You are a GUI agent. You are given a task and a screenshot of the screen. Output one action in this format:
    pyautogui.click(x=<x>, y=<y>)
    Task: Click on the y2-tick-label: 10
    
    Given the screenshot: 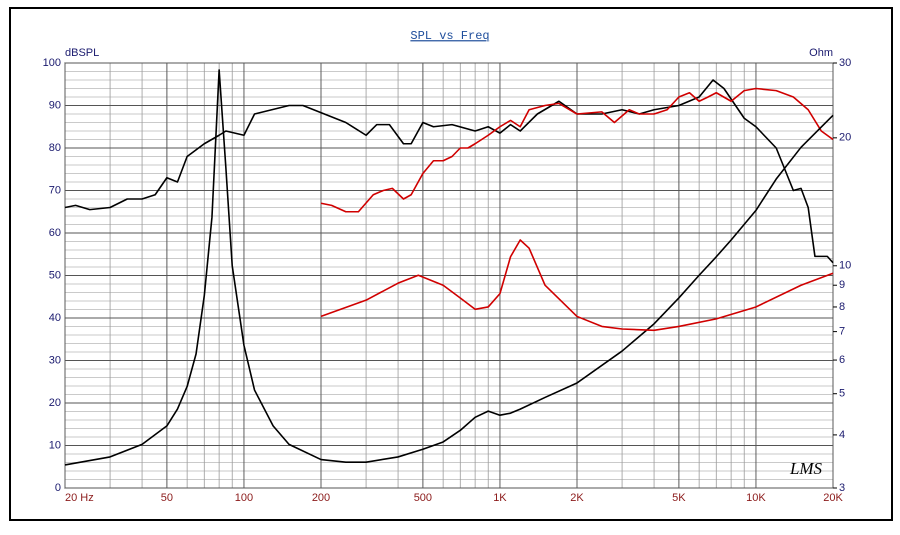 What is the action you would take?
    pyautogui.click(x=845, y=266)
    